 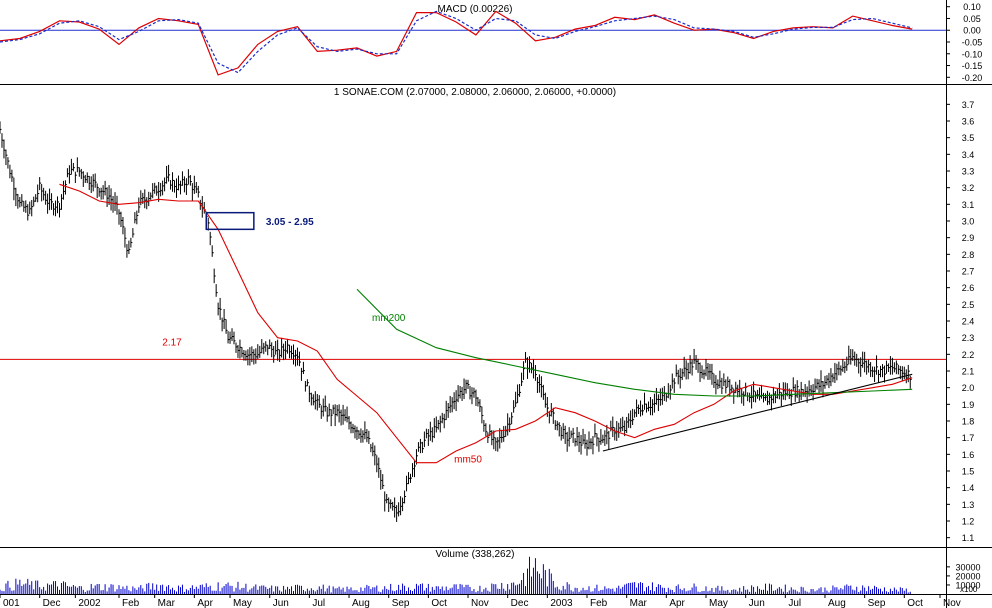 I want to click on series-trend, so click(x=757, y=412).